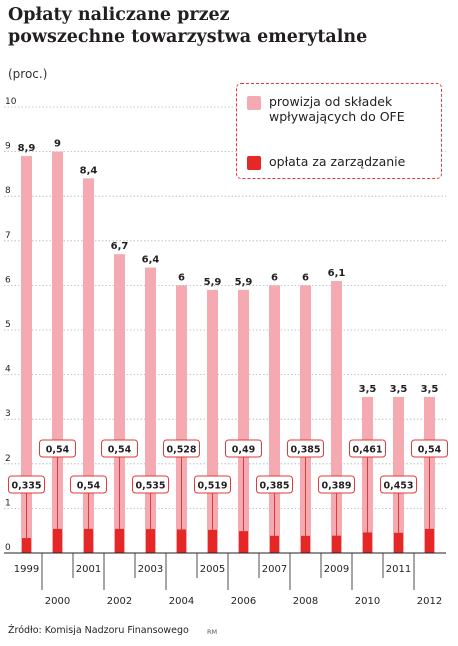 The height and width of the screenshot is (646, 458). Describe the element at coordinates (367, 601) in the screenshot. I see `x-tick-label: 2010` at that location.